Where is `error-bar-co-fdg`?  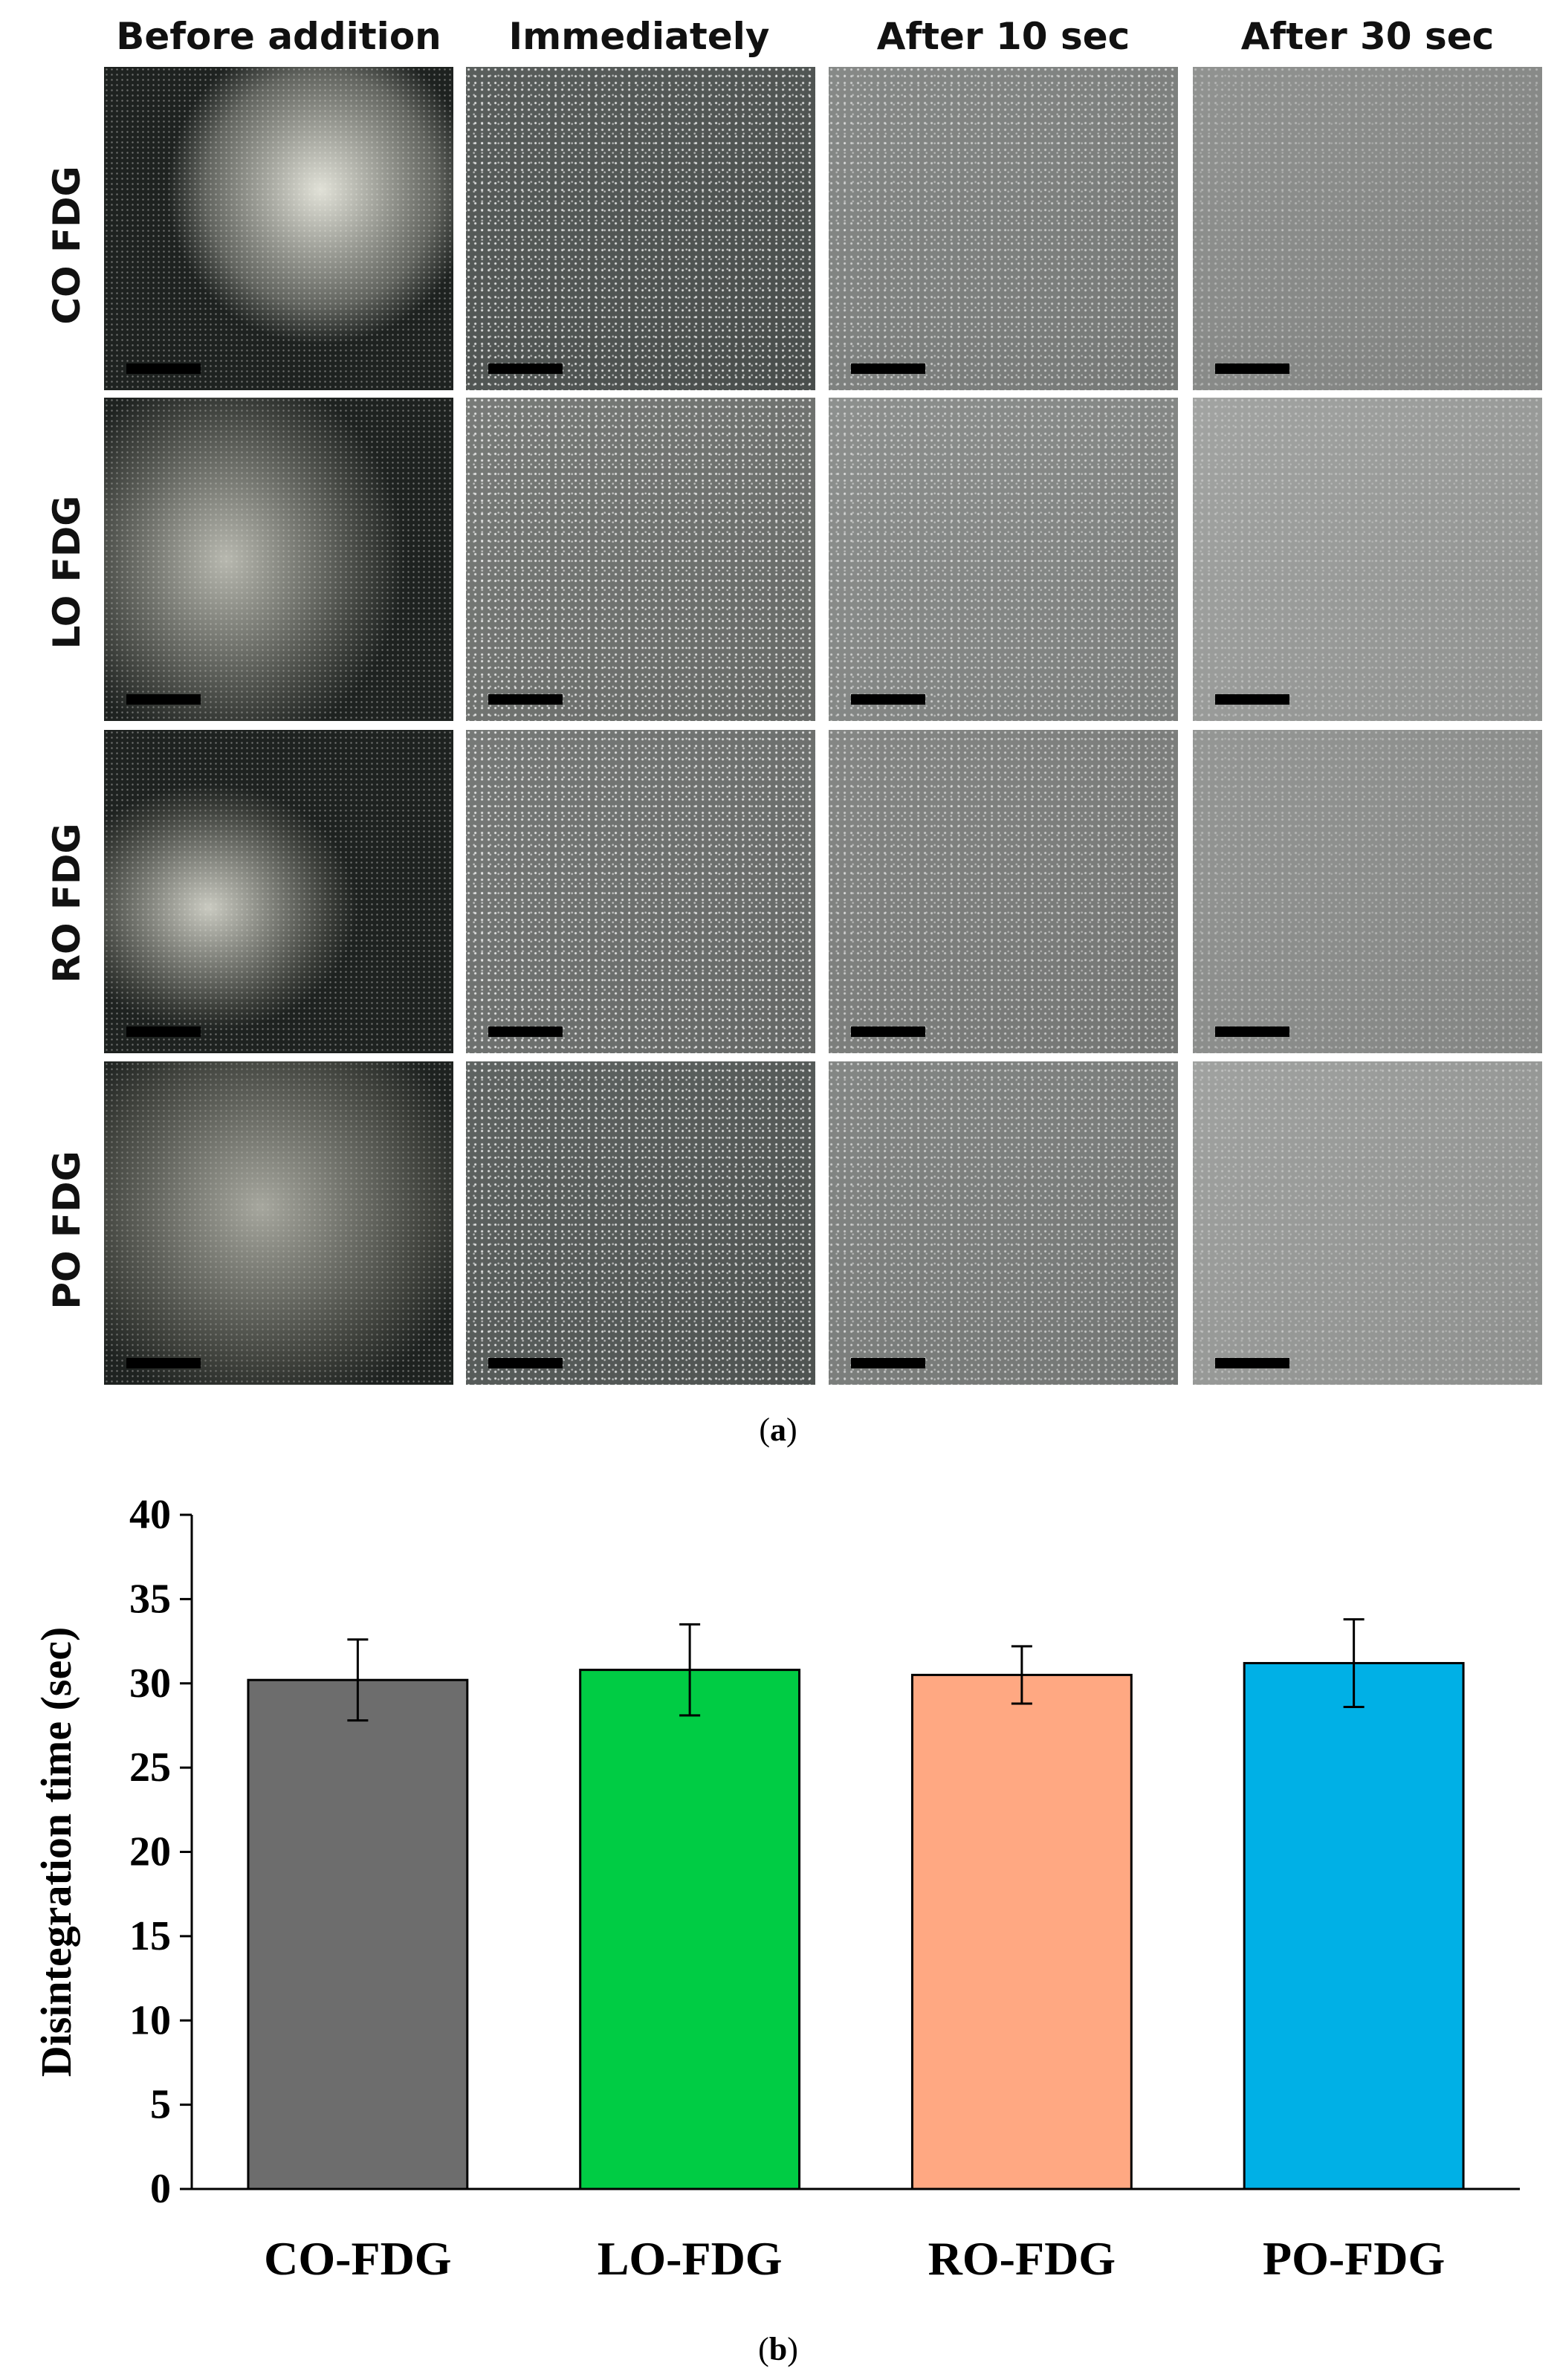 error-bar-co-fdg is located at coordinates (358, 1680).